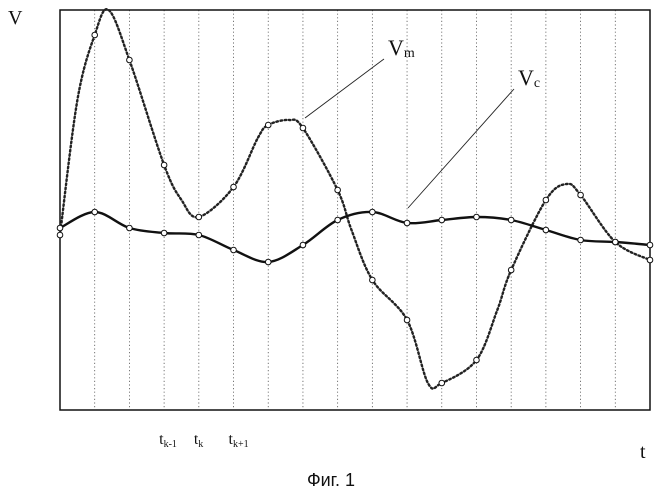 This screenshot has width=662, height=500. I want to click on figure-caption: Фиг. 1, so click(331, 480).